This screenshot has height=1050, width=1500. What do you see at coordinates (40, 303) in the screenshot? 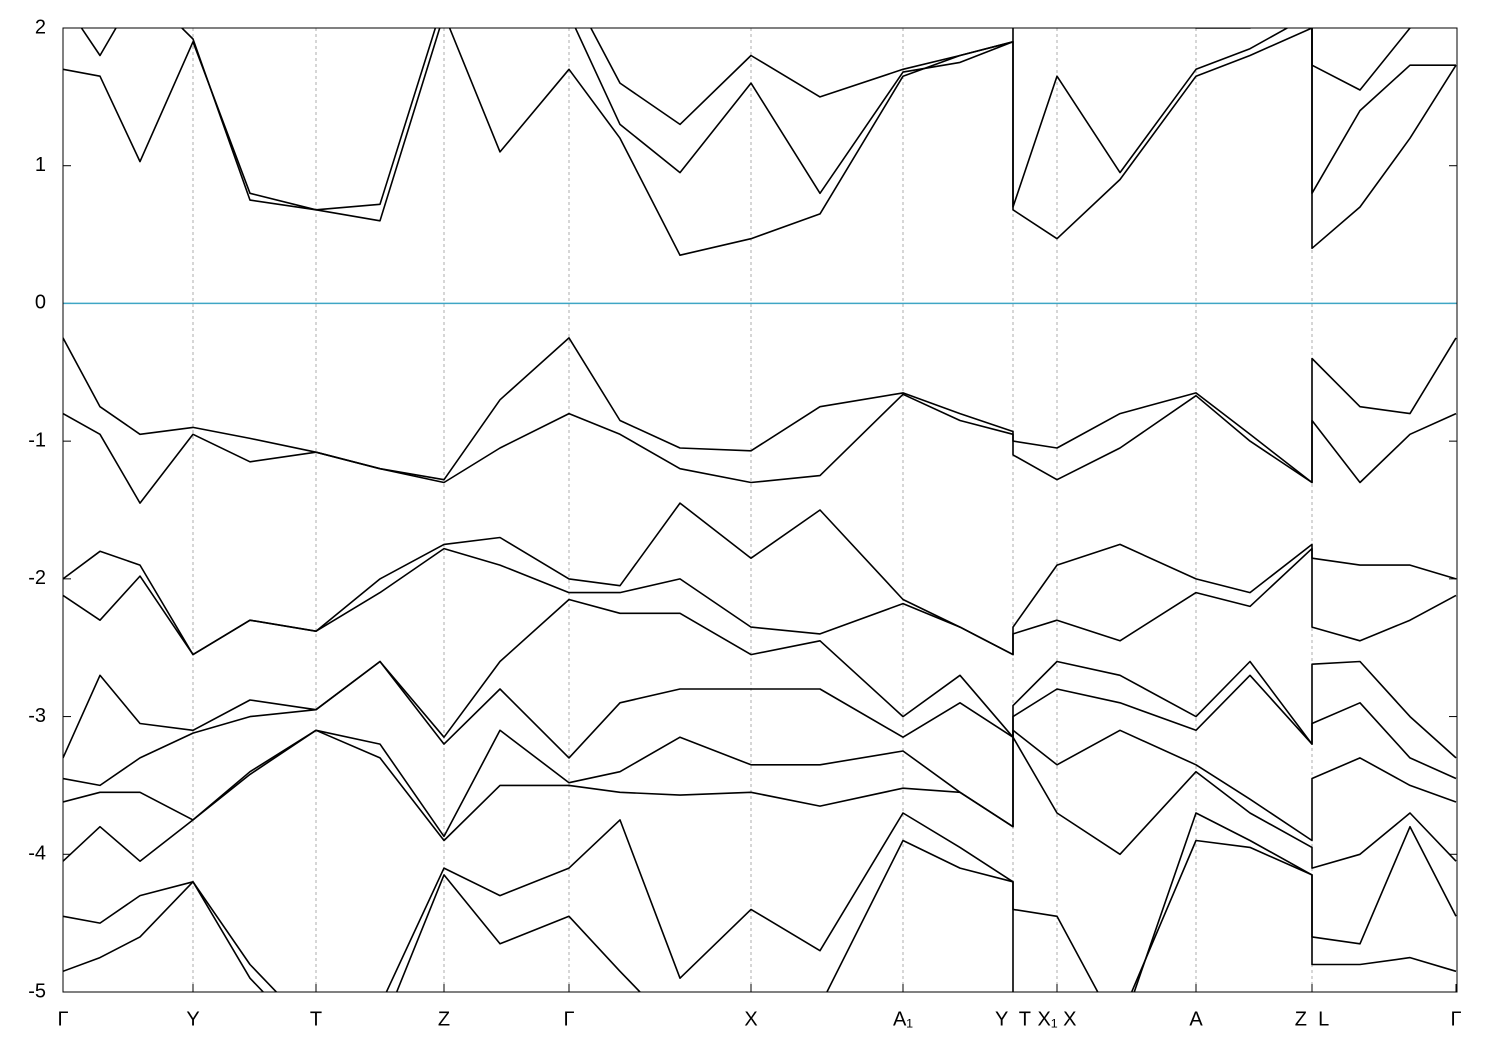
I see `y-tick-label: 0` at bounding box center [40, 303].